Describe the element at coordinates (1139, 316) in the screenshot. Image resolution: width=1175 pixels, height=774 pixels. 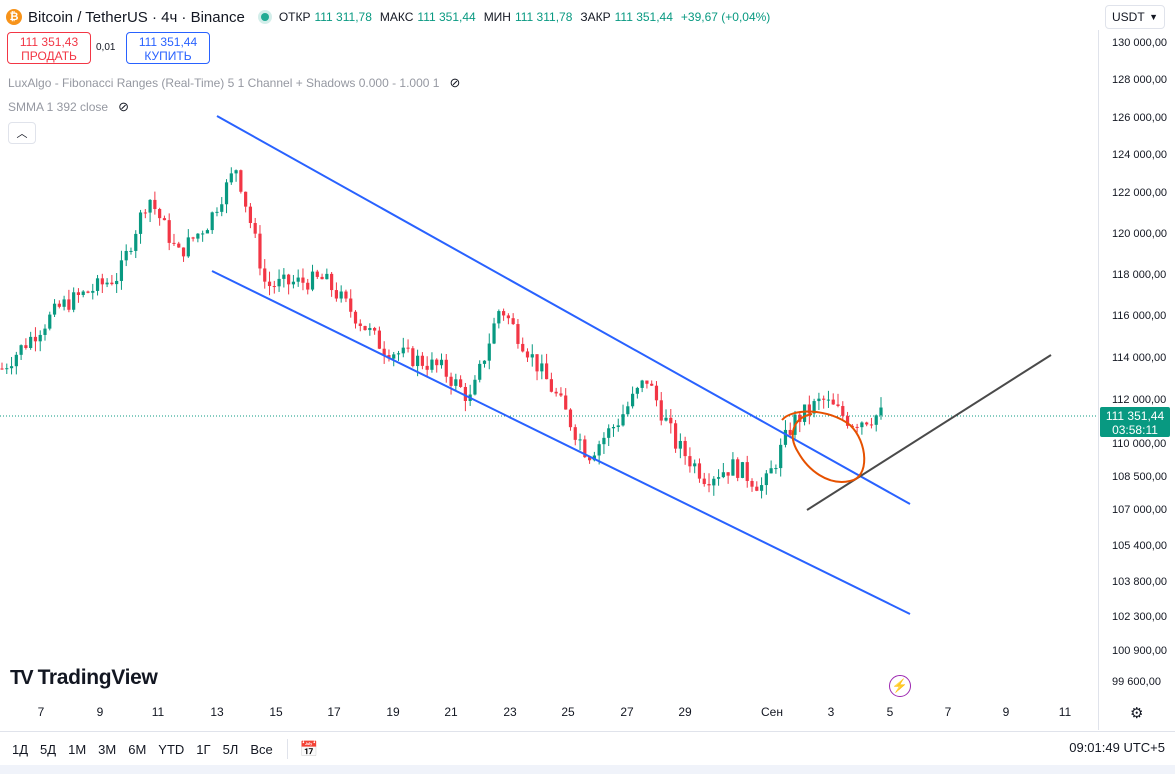
I see `price-tick: 116 000,00` at that location.